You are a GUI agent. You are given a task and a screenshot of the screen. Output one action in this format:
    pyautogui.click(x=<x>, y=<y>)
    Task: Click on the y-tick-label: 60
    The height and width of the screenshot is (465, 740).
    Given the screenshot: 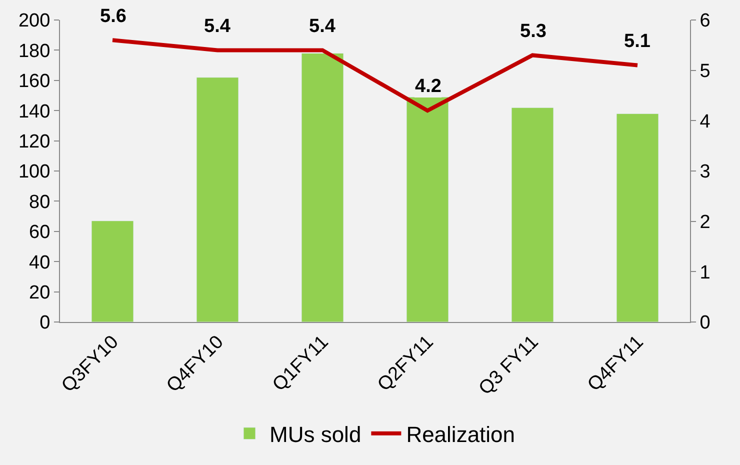 What is the action you would take?
    pyautogui.click(x=39, y=233)
    